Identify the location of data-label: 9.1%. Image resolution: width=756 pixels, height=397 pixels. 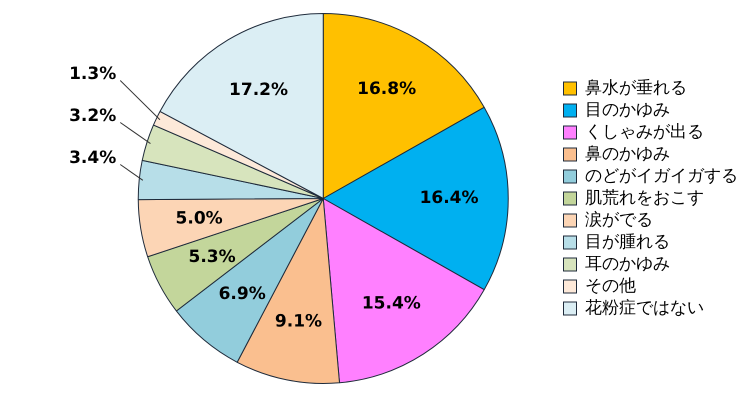
(298, 321).